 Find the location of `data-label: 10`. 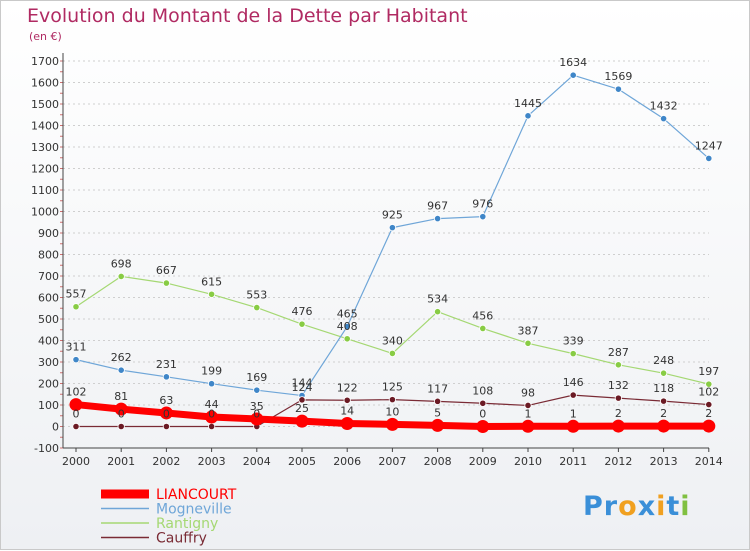

data-label: 10 is located at coordinates (392, 411).